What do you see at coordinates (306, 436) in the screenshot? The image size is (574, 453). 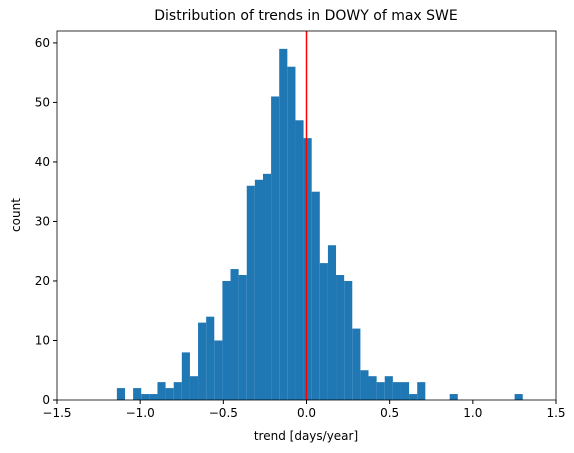 I see `x-axis-label: trend [days/year]` at bounding box center [306, 436].